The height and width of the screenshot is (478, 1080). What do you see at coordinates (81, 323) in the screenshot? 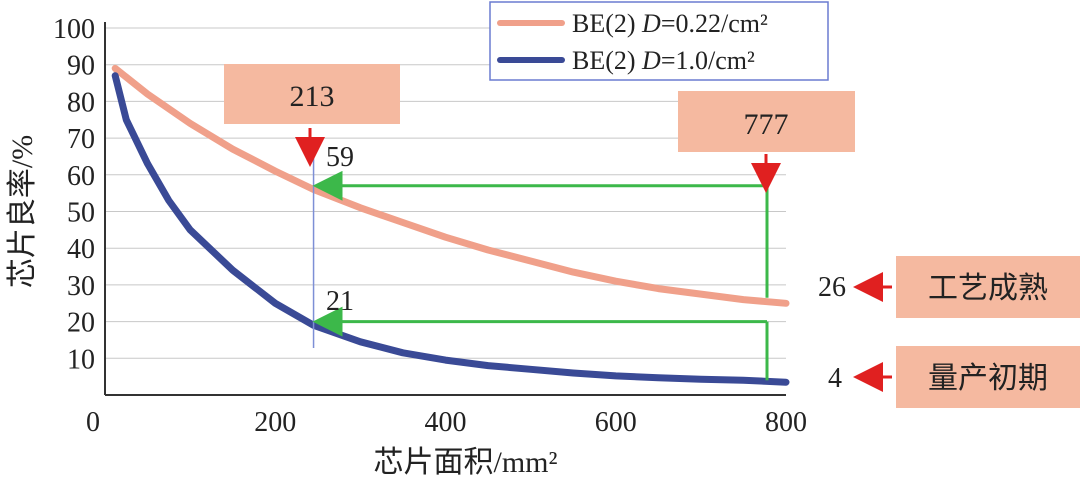
I see `y-tick-label-20: 20` at bounding box center [81, 323].